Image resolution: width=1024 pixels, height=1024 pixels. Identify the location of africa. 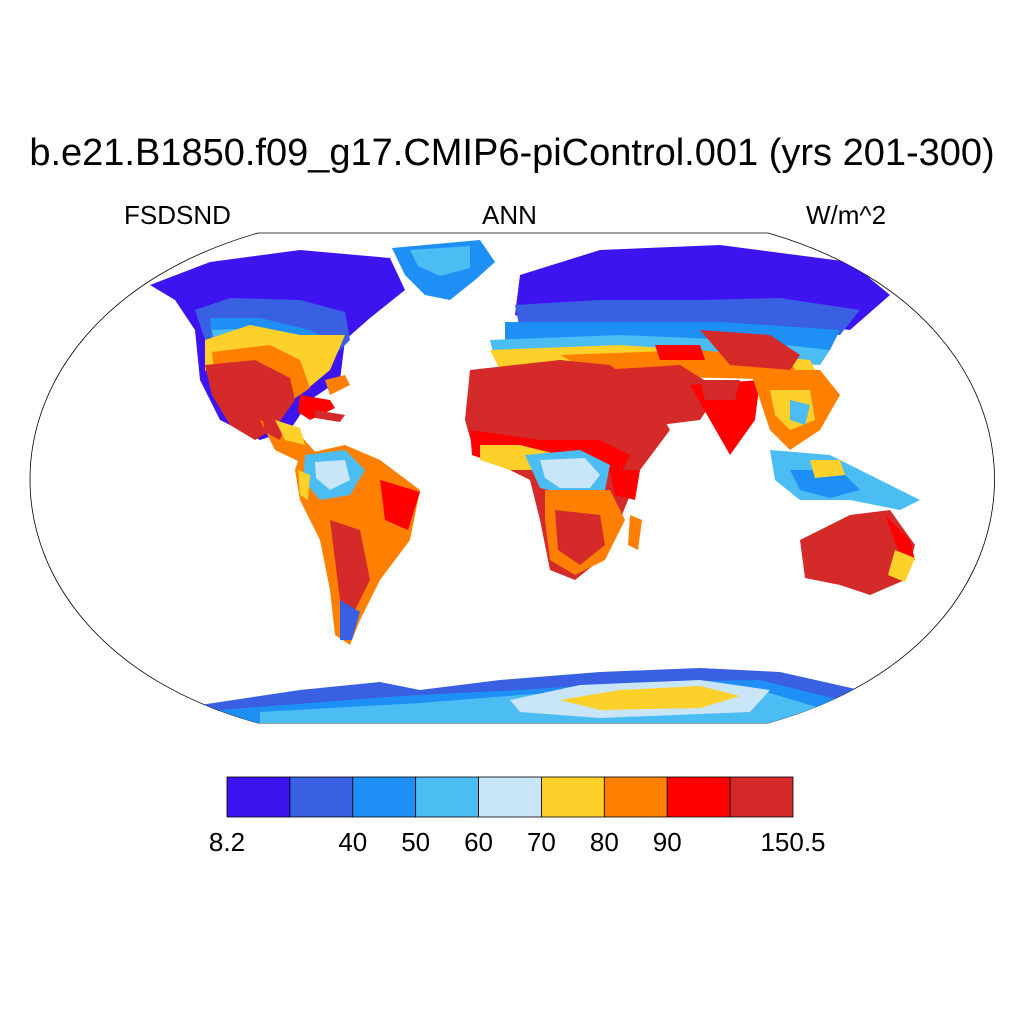
(567, 470).